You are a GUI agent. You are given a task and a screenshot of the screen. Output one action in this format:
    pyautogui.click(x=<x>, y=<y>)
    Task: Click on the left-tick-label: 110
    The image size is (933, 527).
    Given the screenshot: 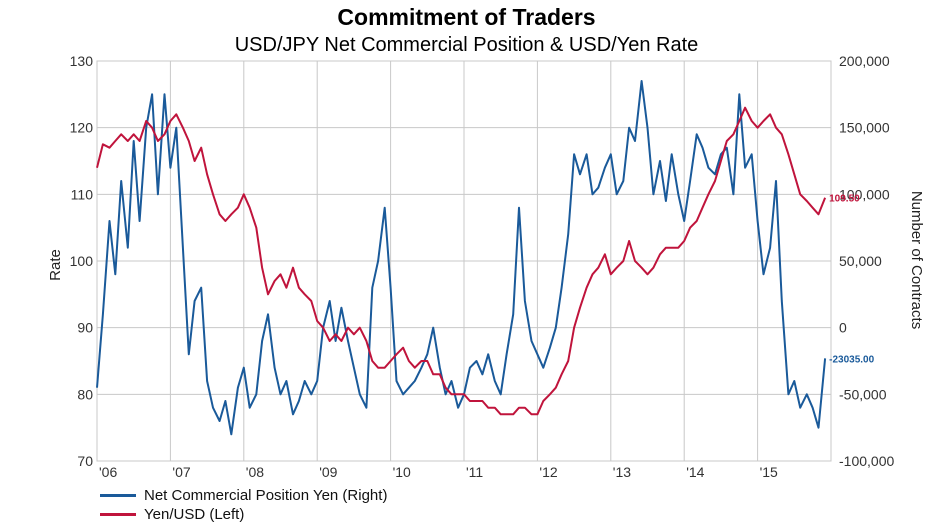 What is the action you would take?
    pyautogui.click(x=82, y=194)
    